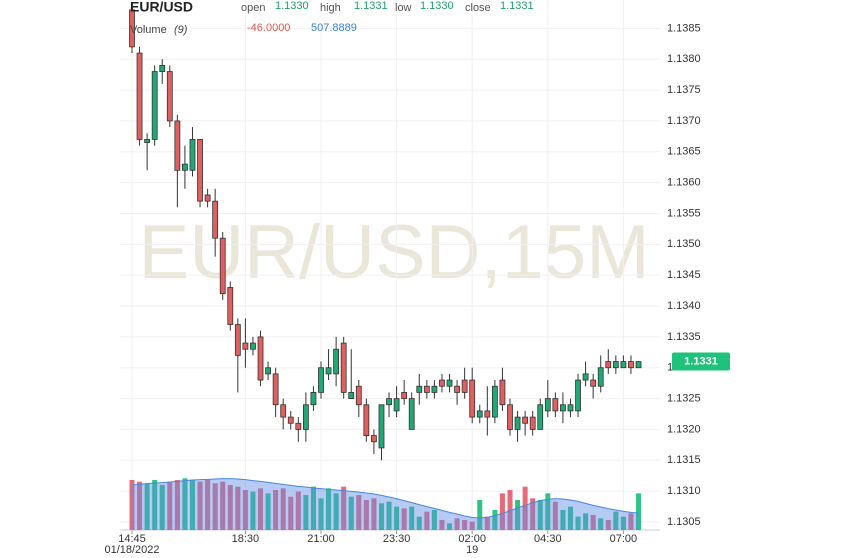  What do you see at coordinates (684, 152) in the screenshot?
I see `y-tick-label: 1.1365` at bounding box center [684, 152].